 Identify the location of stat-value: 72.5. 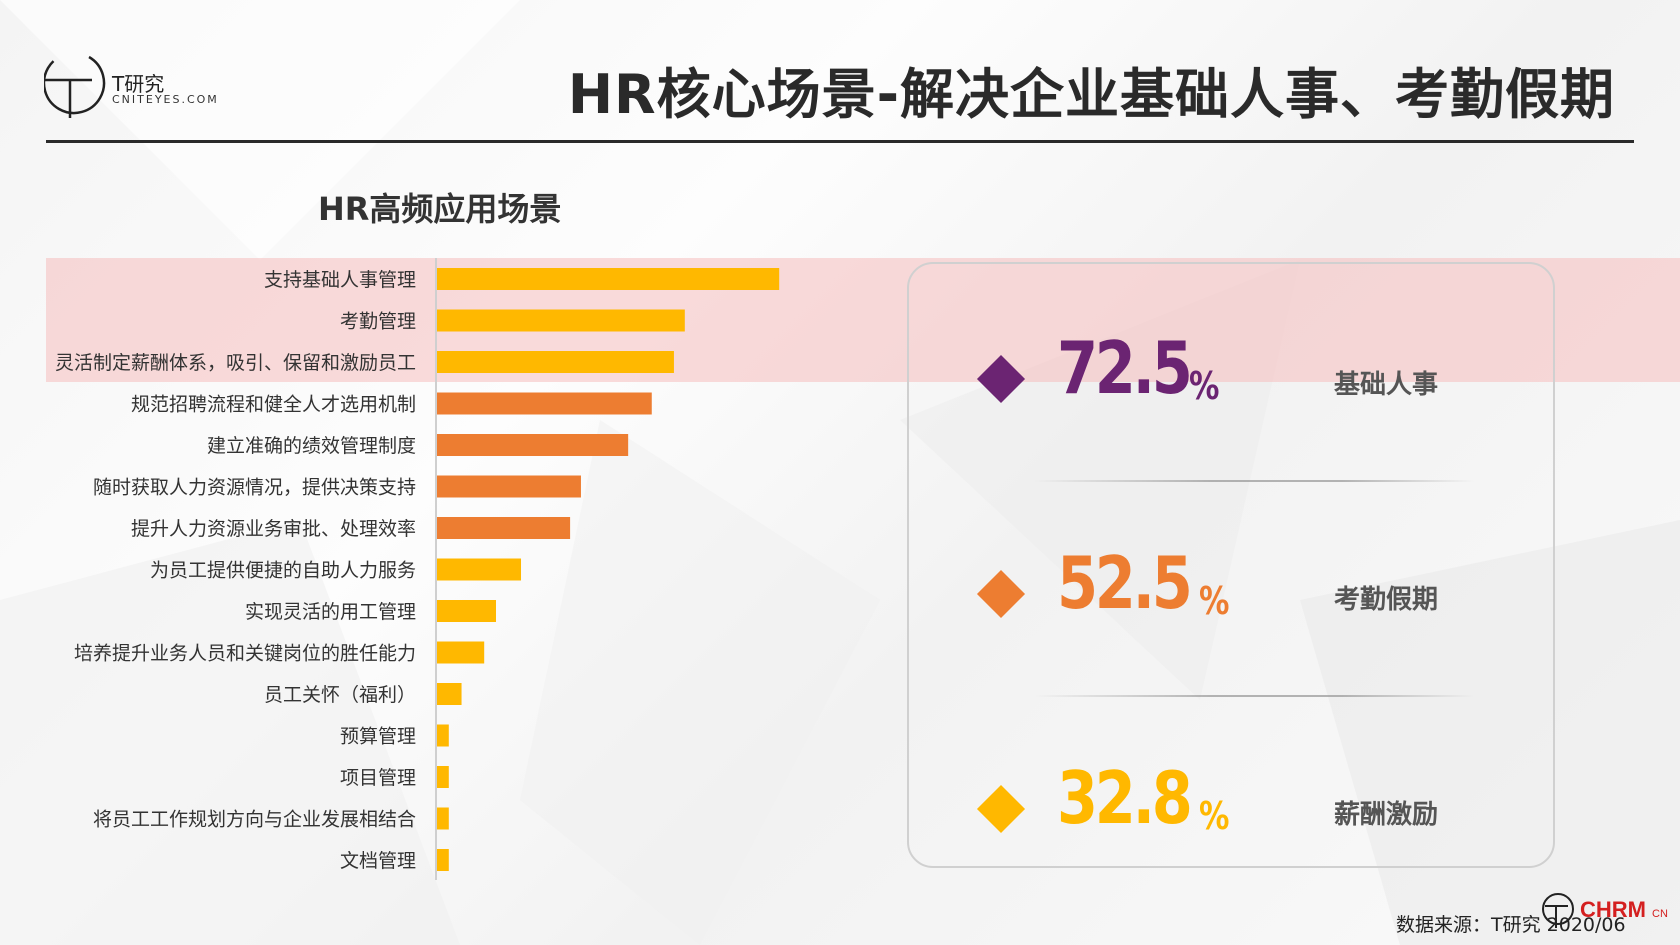
(1125, 368).